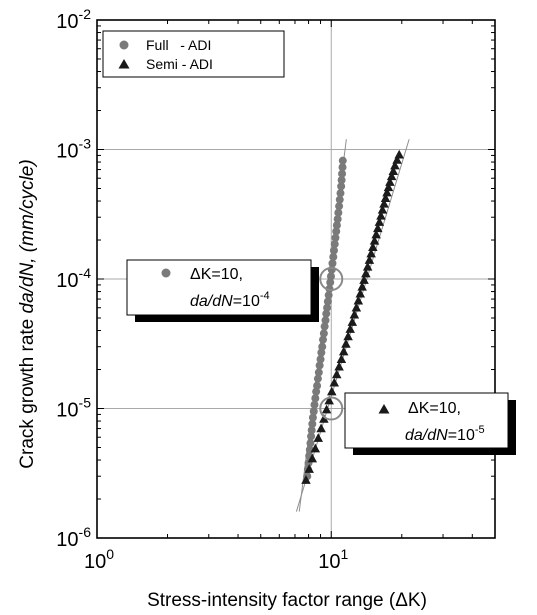 The height and width of the screenshot is (615, 537). Describe the element at coordinates (85, 144) in the screenshot. I see `y-tick-label-exponent: -3` at that location.